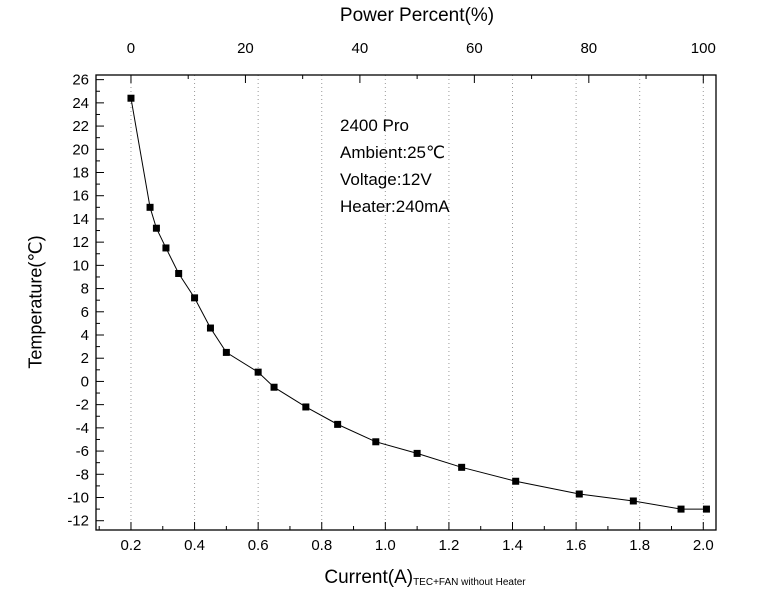 Image resolution: width=780 pixels, height=612 pixels. What do you see at coordinates (85, 312) in the screenshot?
I see `y-tick-label: 6` at bounding box center [85, 312].